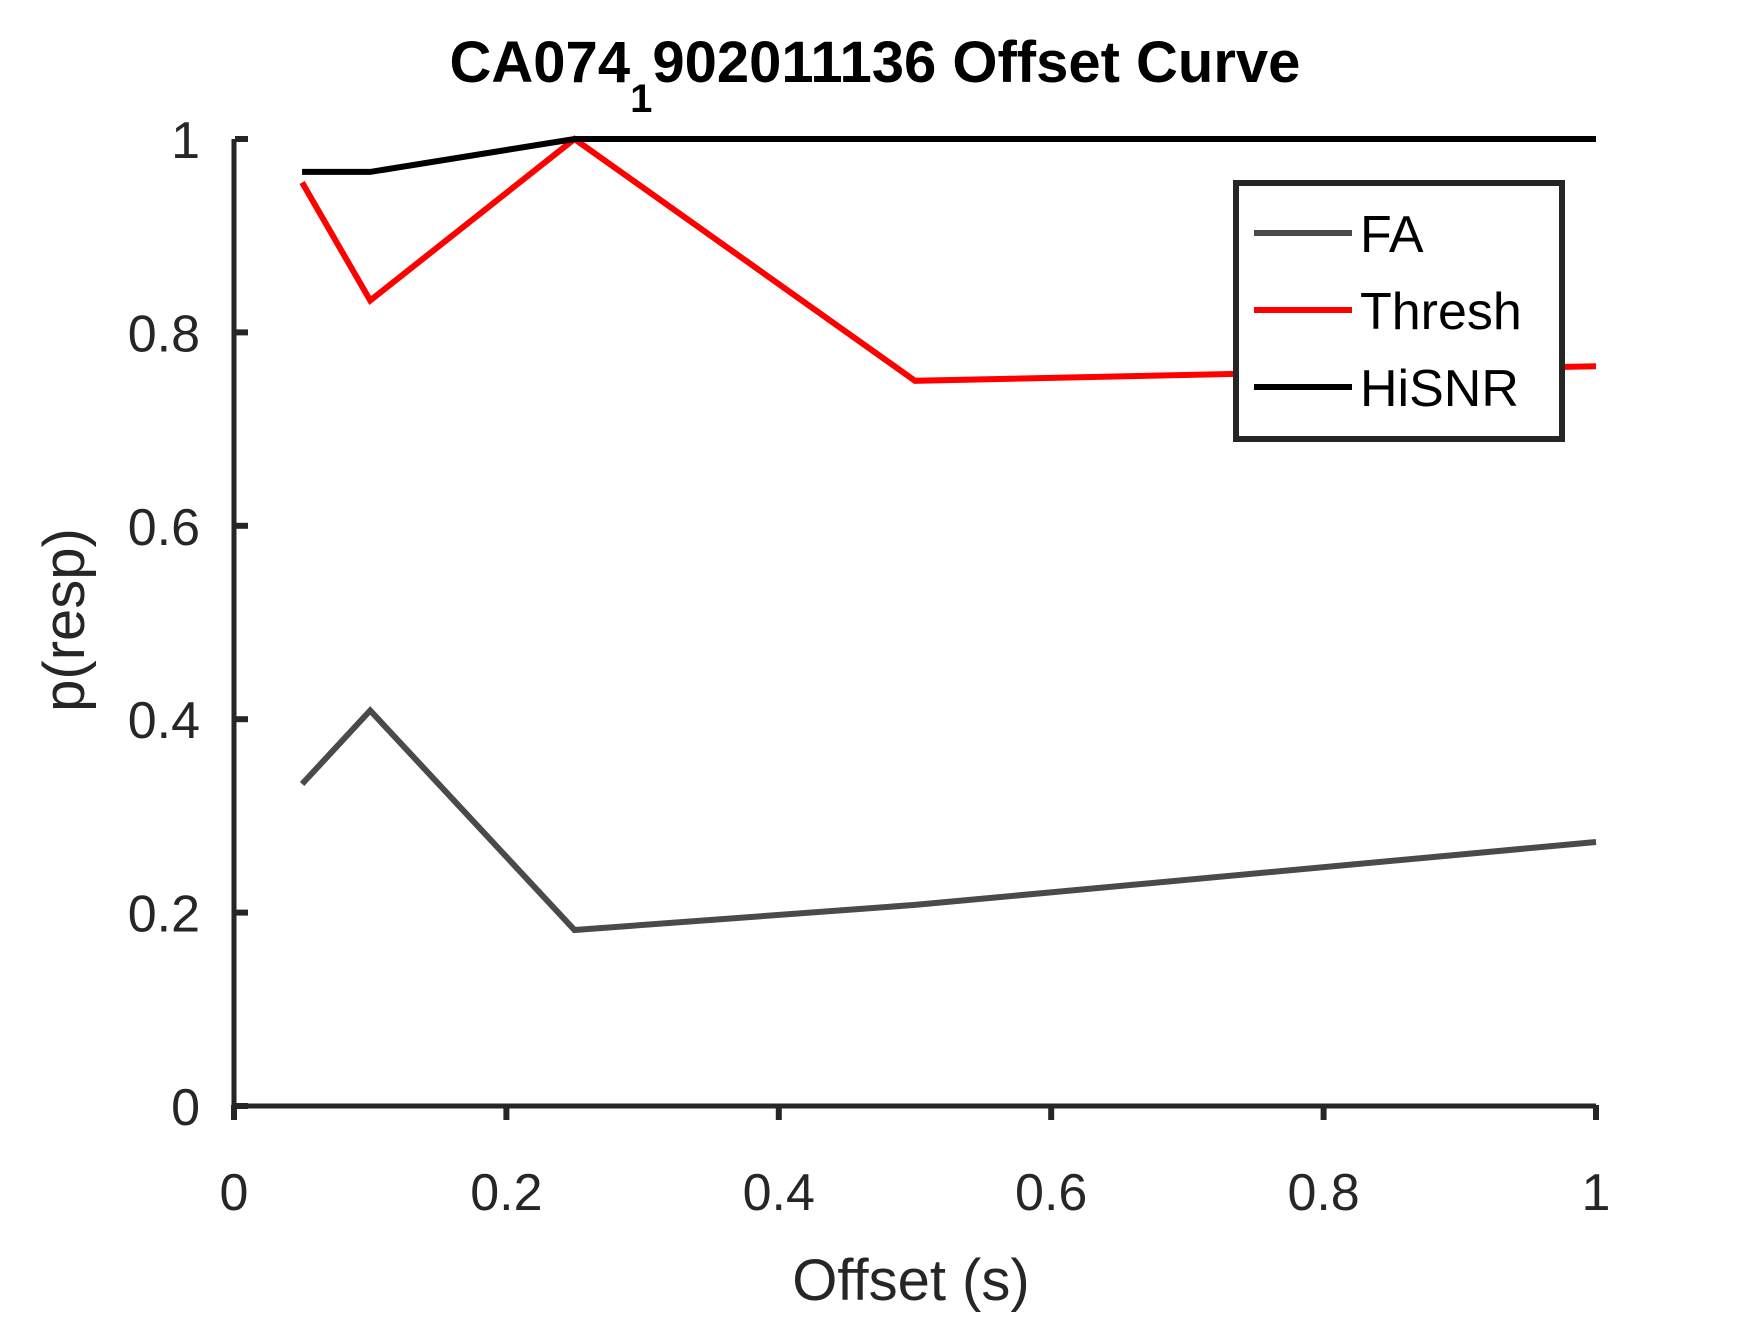 Image resolution: width=1750 pixels, height=1318 pixels. I want to click on series-line-hisnr, so click(949, 155).